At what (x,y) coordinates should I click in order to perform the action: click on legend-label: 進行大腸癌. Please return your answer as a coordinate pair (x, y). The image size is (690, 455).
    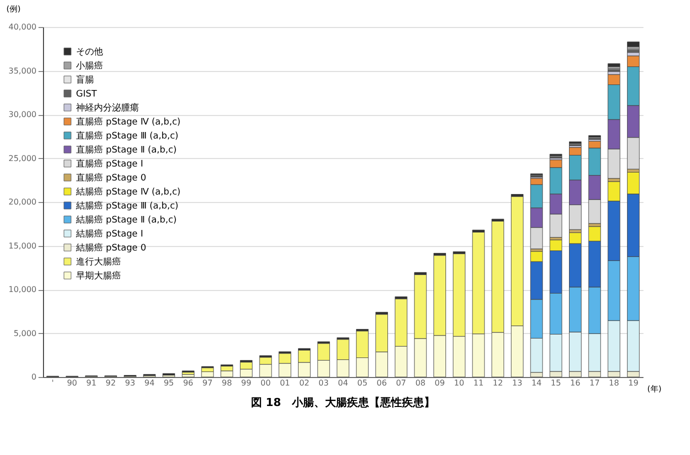
    Looking at the image, I should click on (98, 262).